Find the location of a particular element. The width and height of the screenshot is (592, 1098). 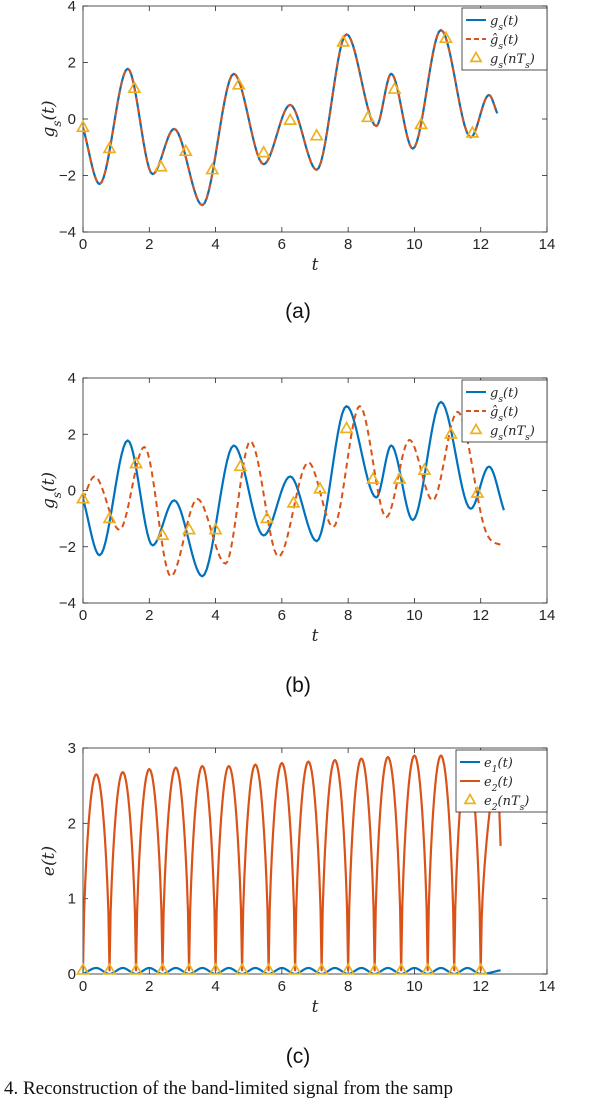

legend-box-c is located at coordinates (501, 781).